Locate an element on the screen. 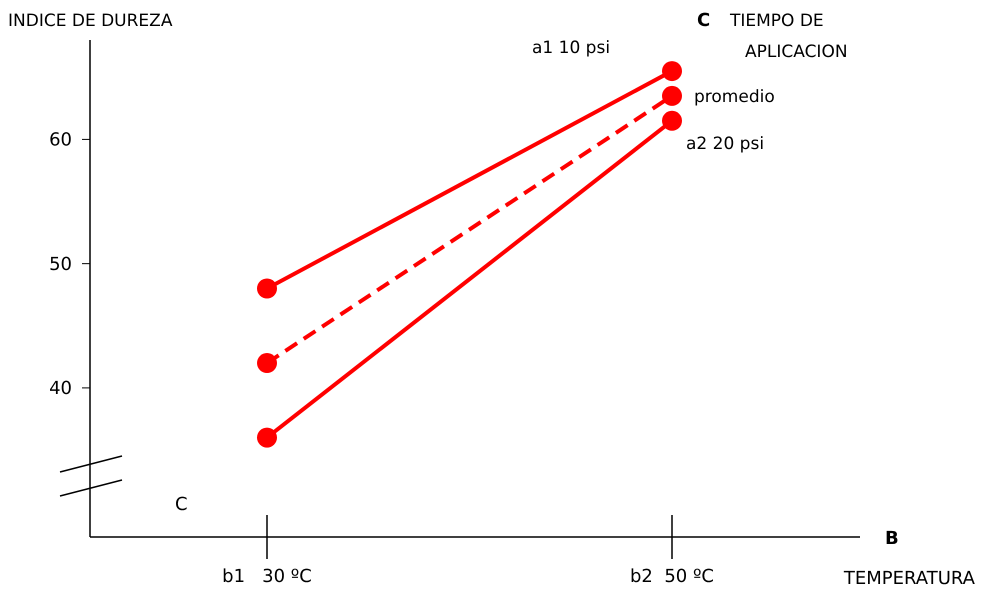 The width and height of the screenshot is (982, 594). y-tick-label: 50 is located at coordinates (60, 264).